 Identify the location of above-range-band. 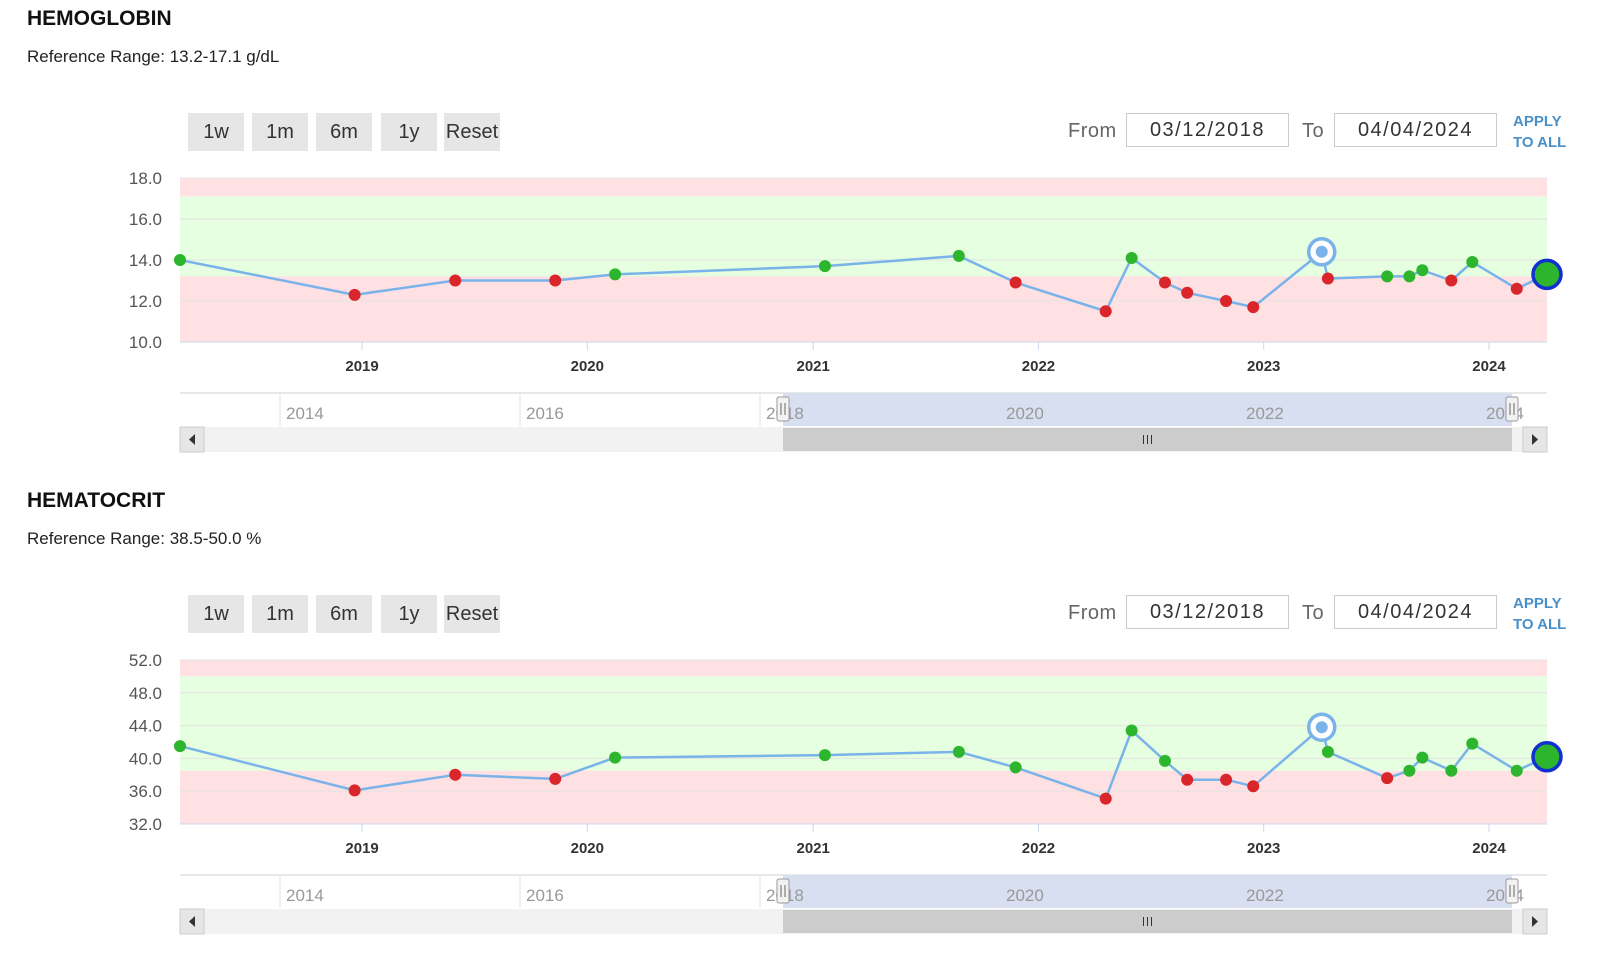
(863, 187).